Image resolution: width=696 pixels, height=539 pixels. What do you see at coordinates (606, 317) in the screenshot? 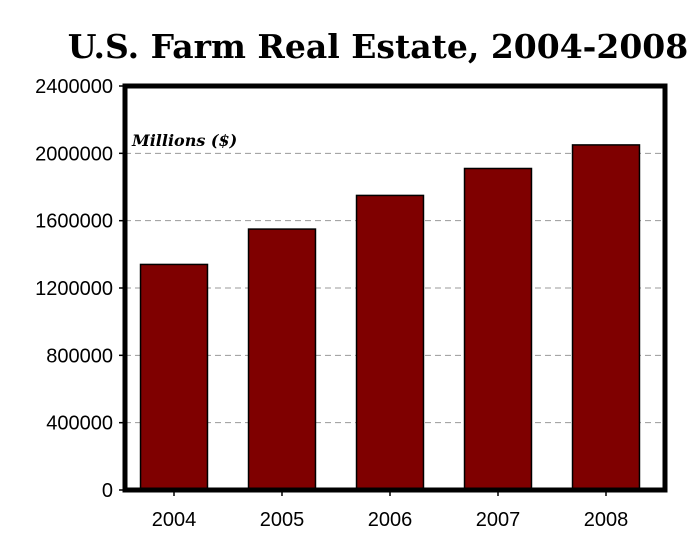
I see `bar-2008` at bounding box center [606, 317].